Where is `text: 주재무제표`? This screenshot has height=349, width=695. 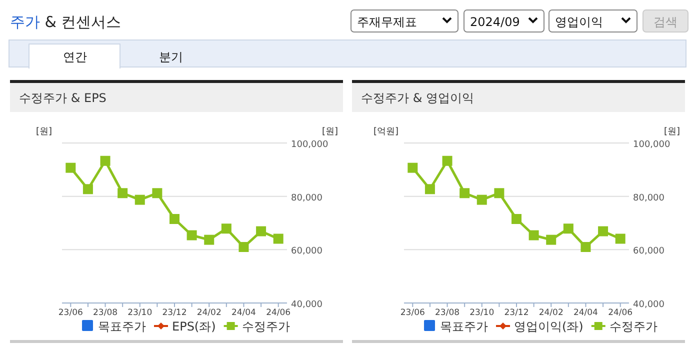 text: 주재무제표 is located at coordinates (387, 22).